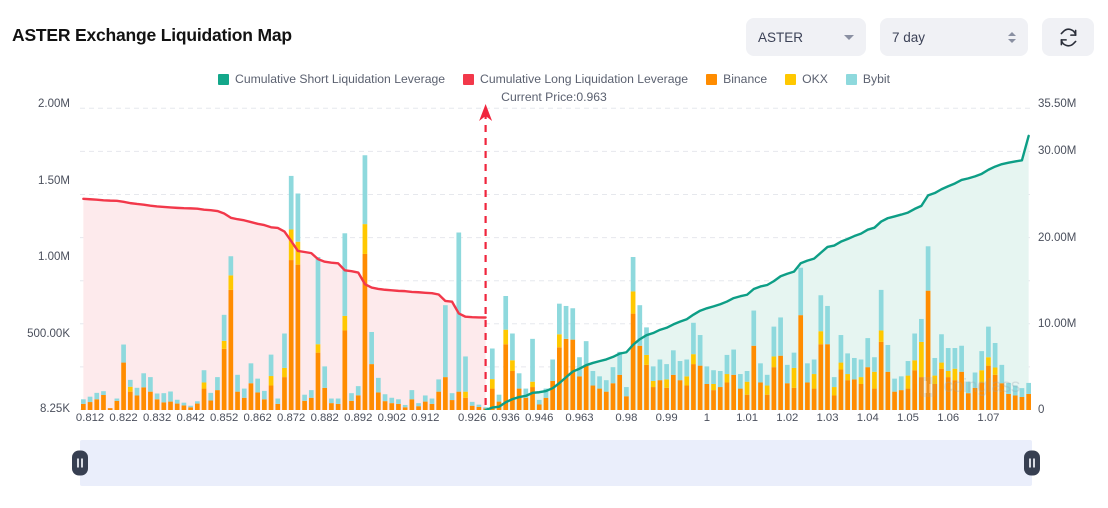 The width and height of the screenshot is (1108, 508). What do you see at coordinates (954, 37) in the screenshot?
I see `time-range-select: 7 day` at bounding box center [954, 37].